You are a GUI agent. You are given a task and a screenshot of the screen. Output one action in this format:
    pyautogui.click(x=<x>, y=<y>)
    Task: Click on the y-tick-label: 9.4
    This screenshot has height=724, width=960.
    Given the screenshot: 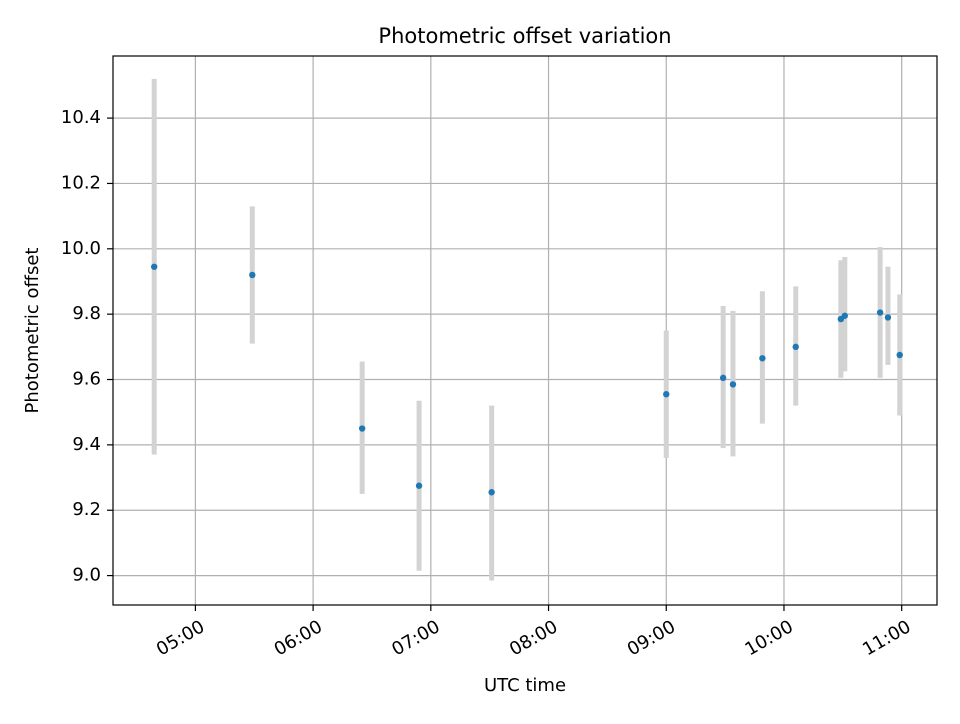 What is the action you would take?
    pyautogui.click(x=86, y=444)
    